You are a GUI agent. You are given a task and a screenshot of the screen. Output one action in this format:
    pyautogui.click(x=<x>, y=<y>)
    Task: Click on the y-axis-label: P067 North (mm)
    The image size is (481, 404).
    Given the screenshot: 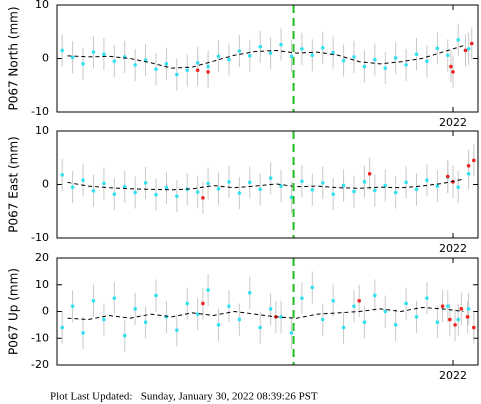 What is the action you would take?
    pyautogui.click(x=14, y=58)
    